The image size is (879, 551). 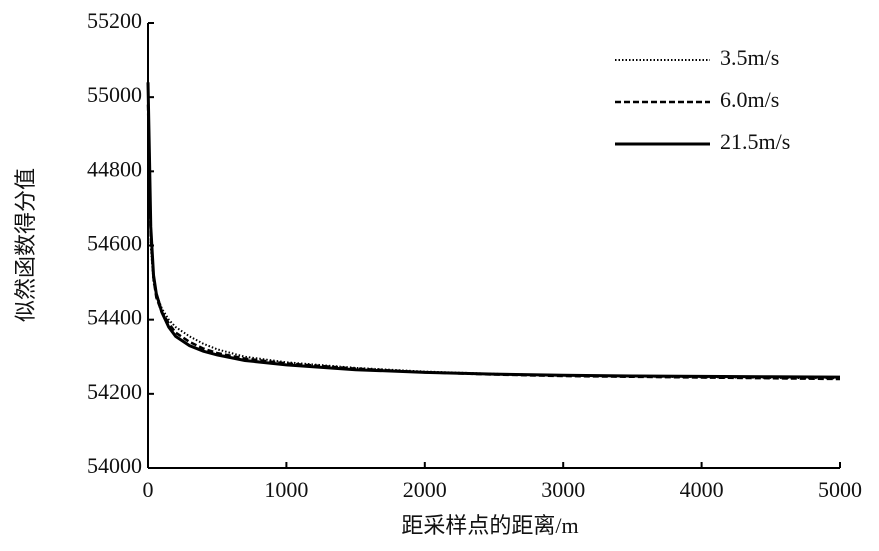 I want to click on legend-label: 21.5m/s, so click(x=755, y=141).